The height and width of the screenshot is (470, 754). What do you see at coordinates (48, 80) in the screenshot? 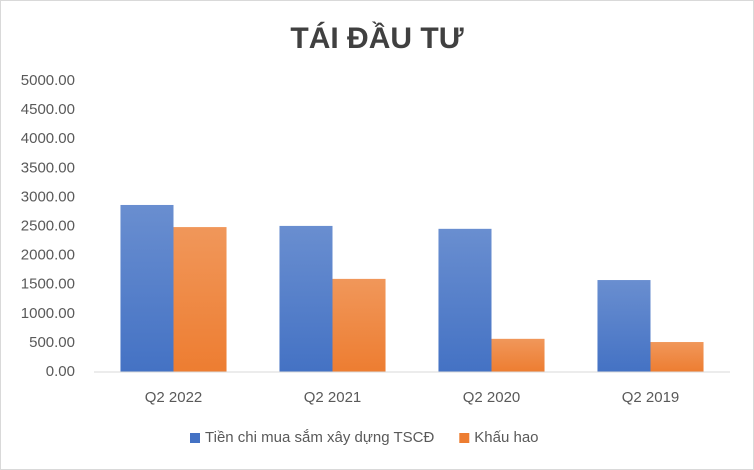
I see `y-tick-label: 5000.00` at bounding box center [48, 80].